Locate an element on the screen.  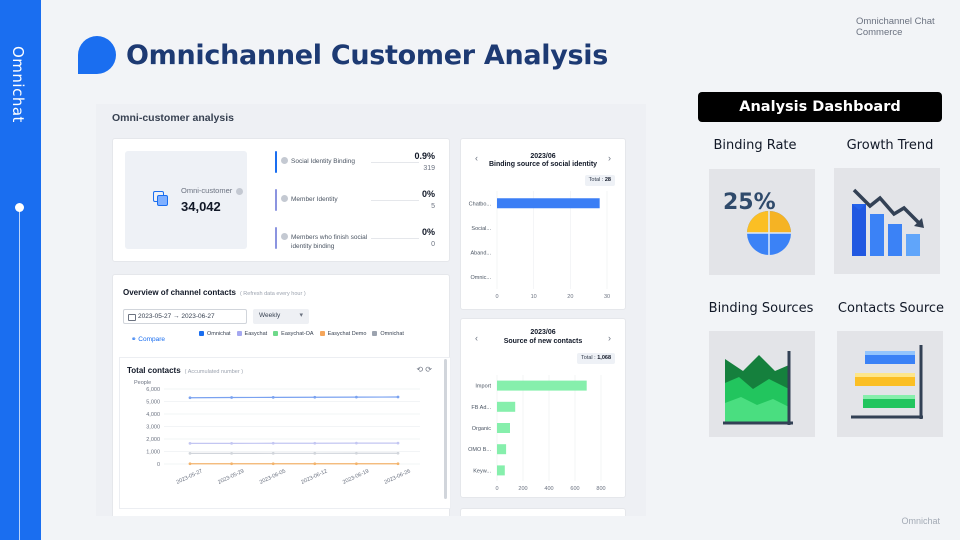
total-contacts-title: Total contacts( Accumulated number ) is located at coordinates (185, 370).